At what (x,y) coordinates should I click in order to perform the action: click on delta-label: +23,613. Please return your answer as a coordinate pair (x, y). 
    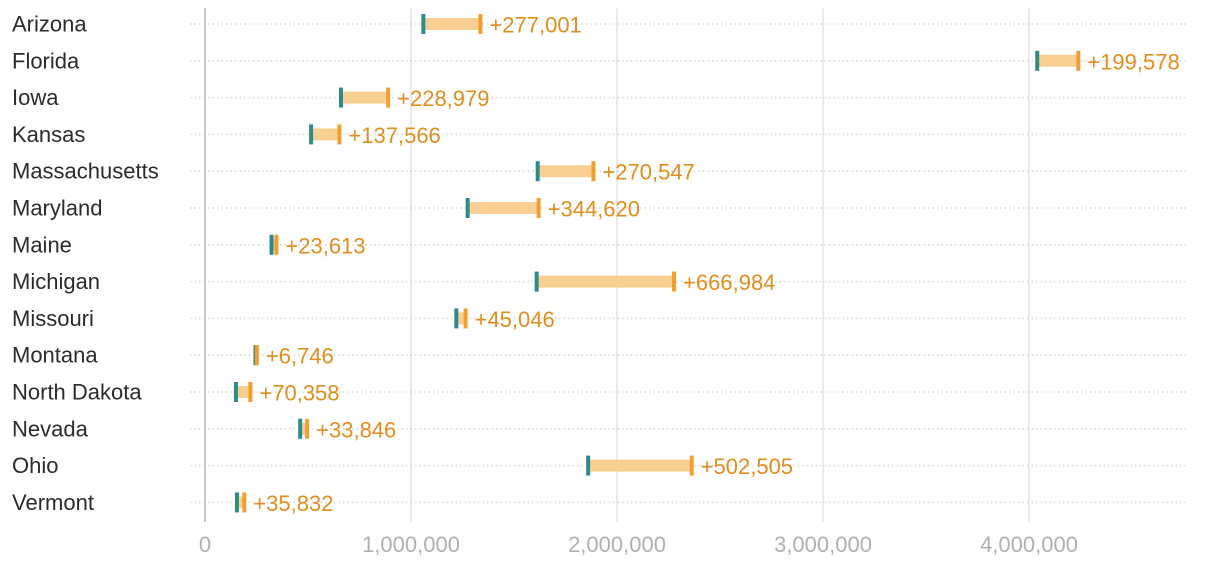
    Looking at the image, I should click on (325, 245).